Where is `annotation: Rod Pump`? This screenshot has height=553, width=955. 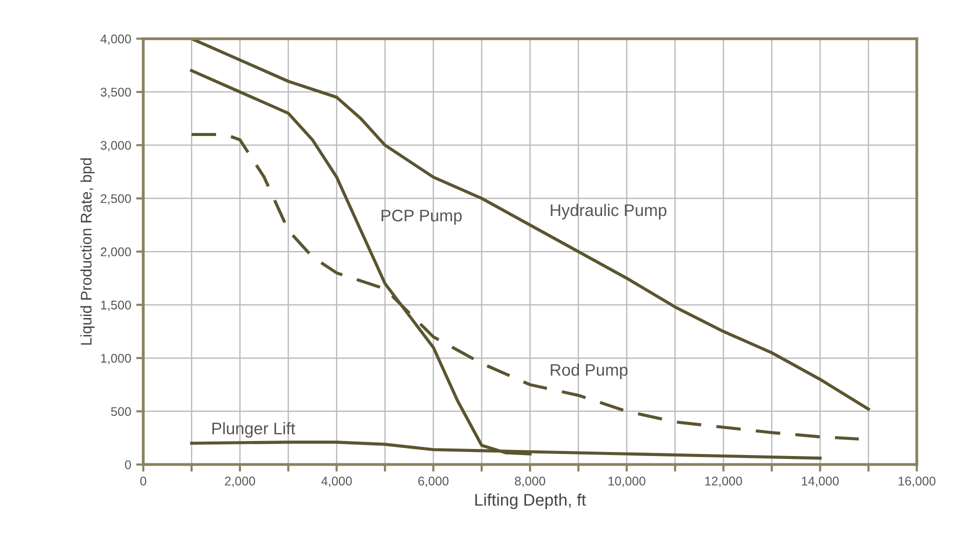
annotation: Rod Pump is located at coordinates (589, 372).